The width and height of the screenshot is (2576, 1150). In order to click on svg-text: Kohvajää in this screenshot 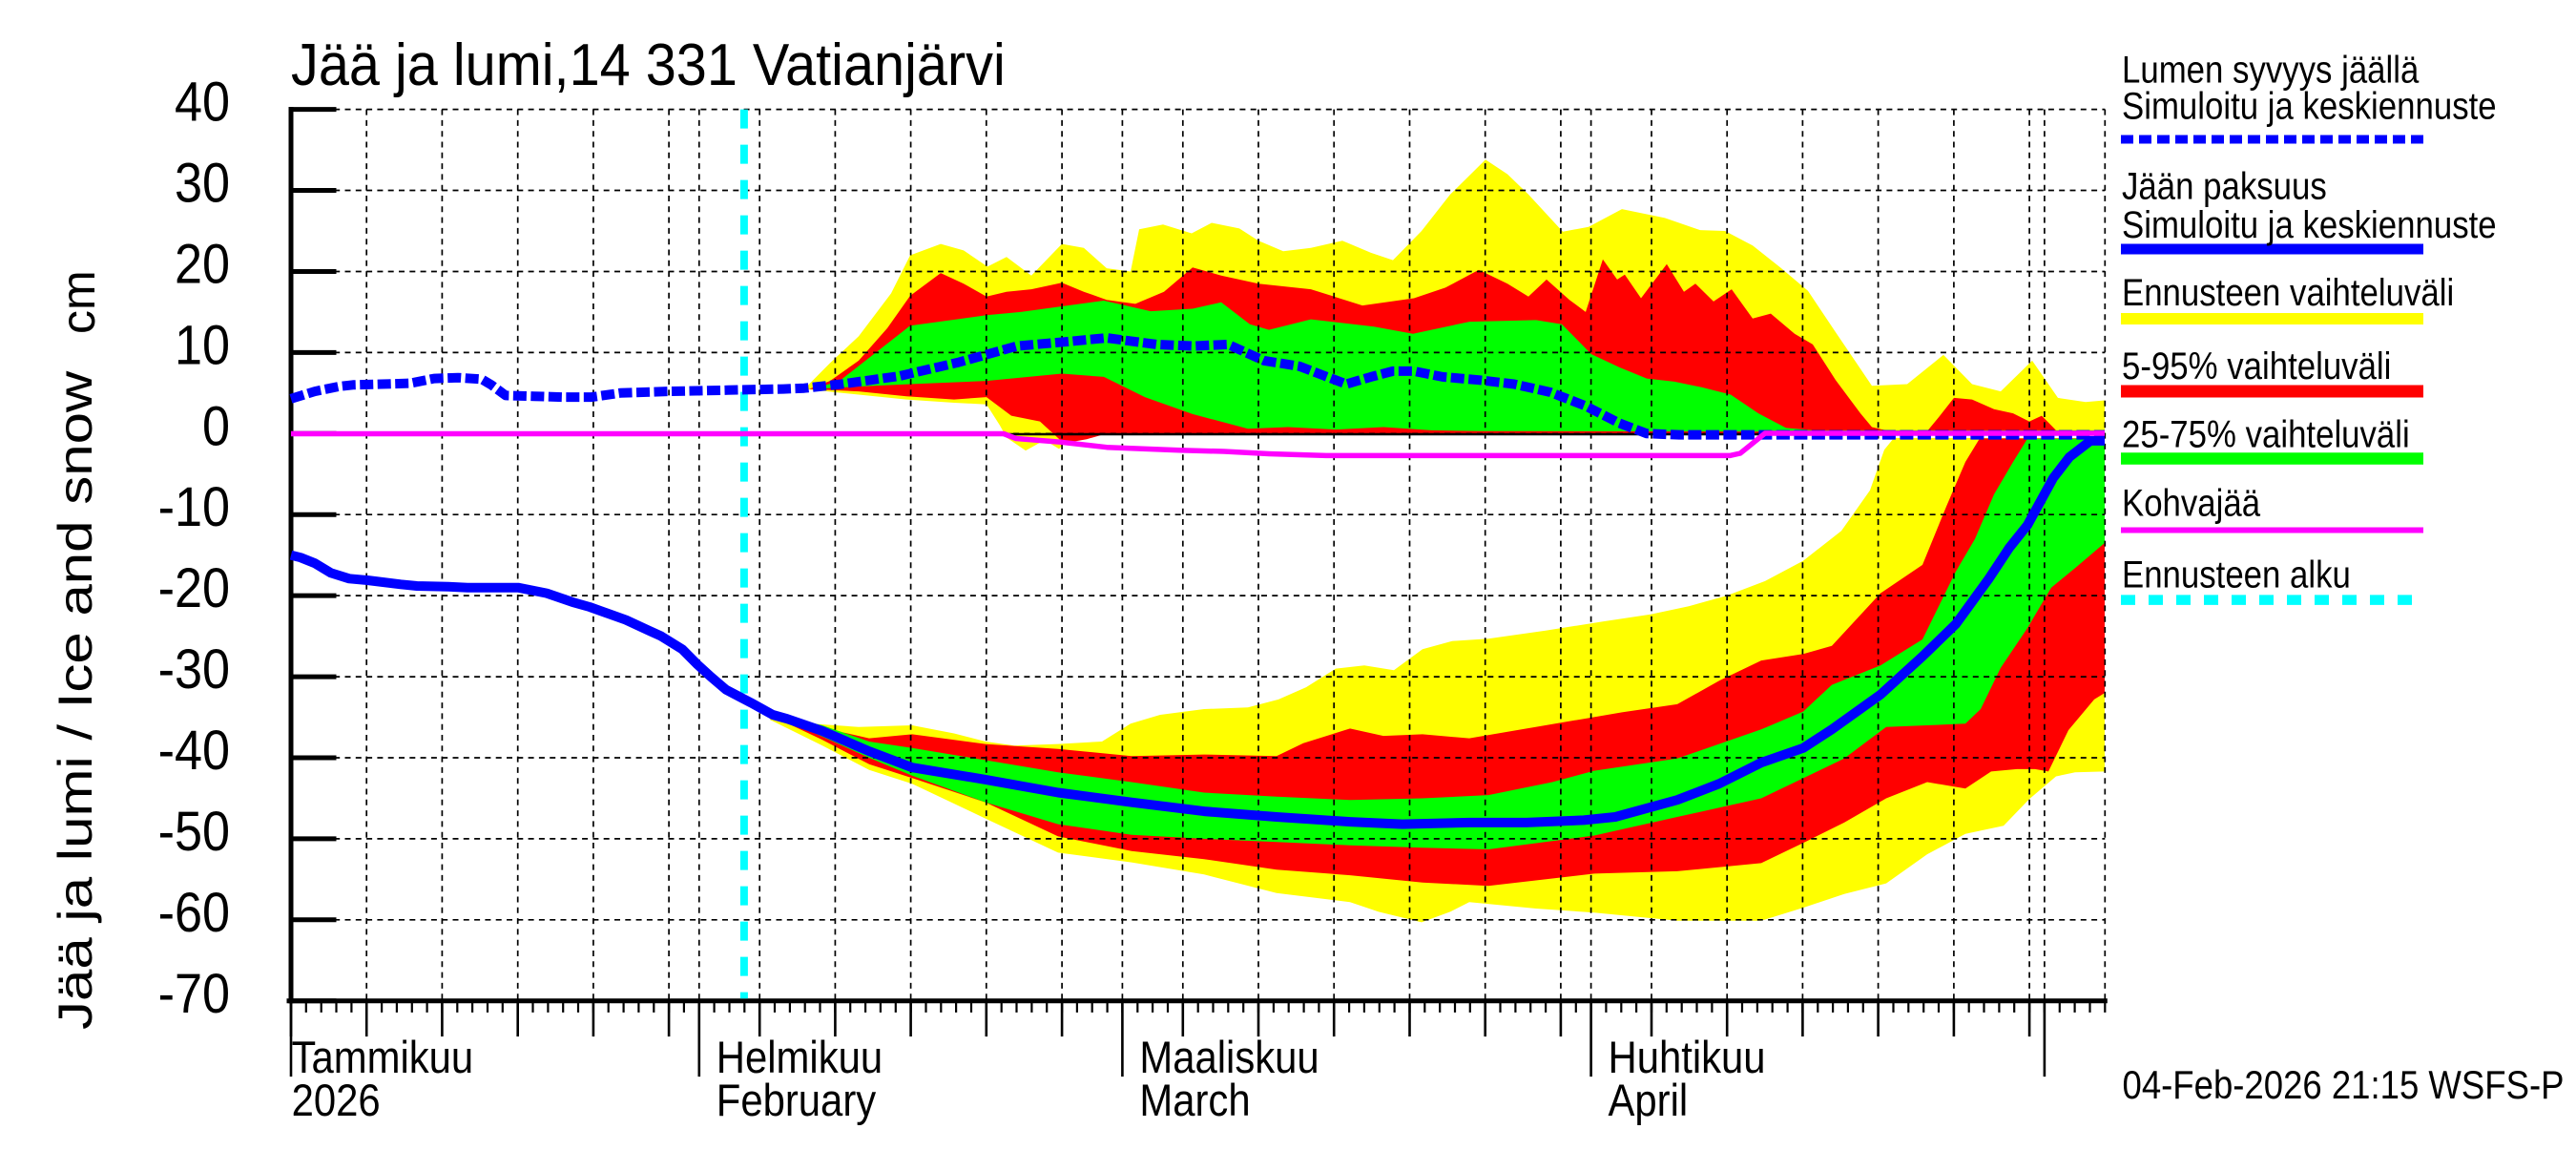, I will do `click(2191, 502)`.